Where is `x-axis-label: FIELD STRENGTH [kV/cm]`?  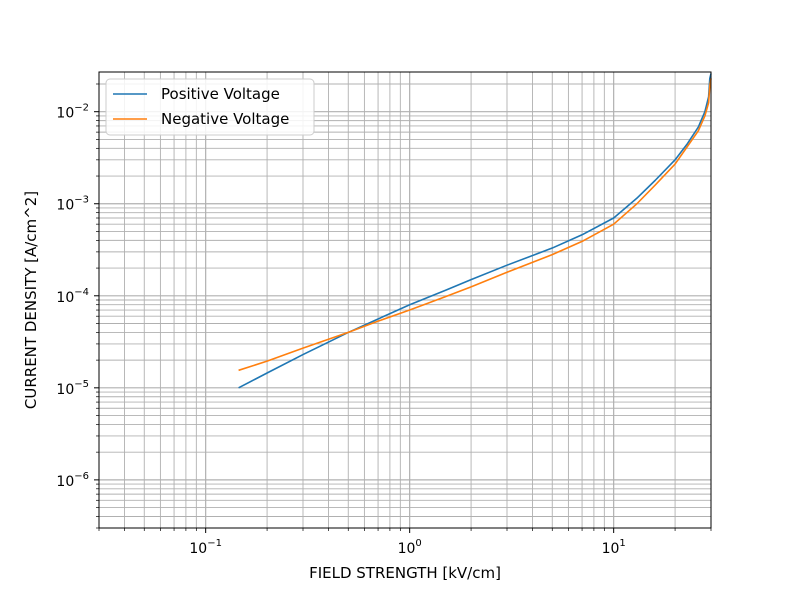 x-axis-label: FIELD STRENGTH [kV/cm] is located at coordinates (405, 573).